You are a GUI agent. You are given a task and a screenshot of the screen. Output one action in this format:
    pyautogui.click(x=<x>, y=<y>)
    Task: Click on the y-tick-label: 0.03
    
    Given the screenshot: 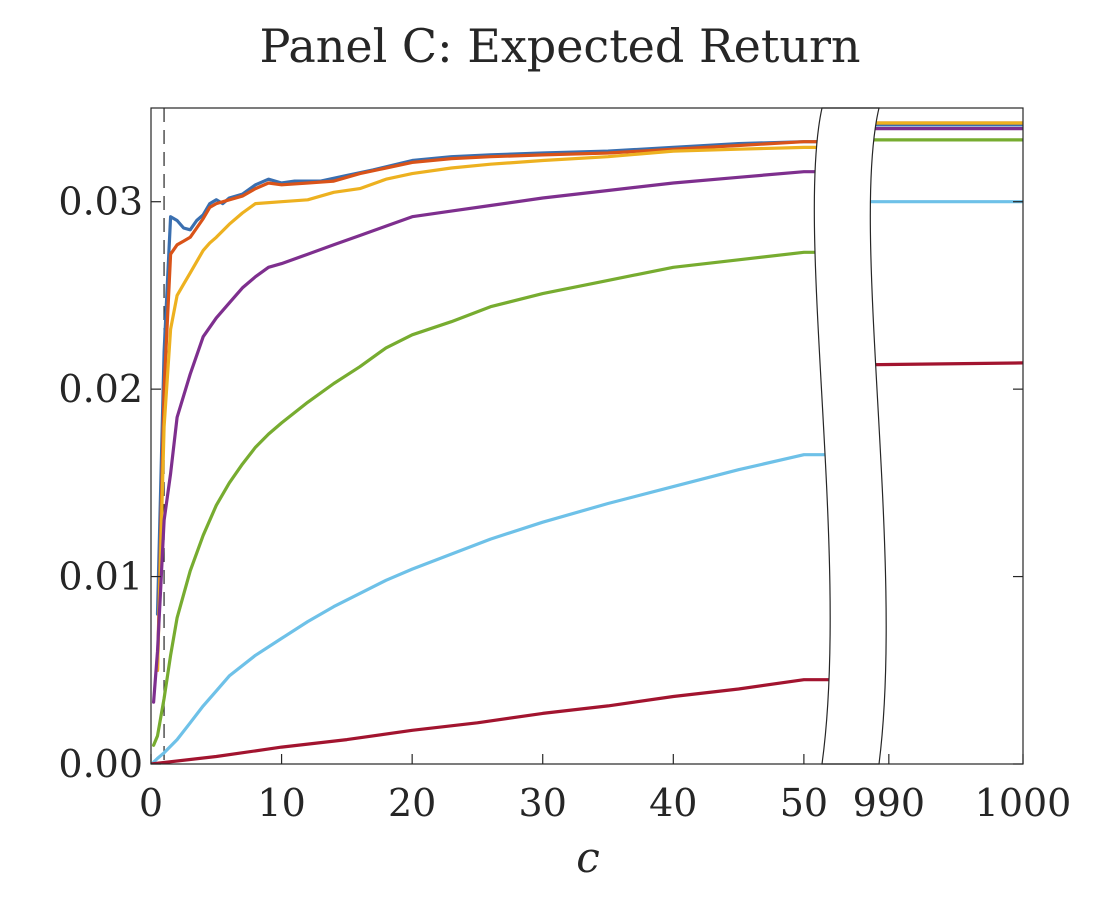 What is the action you would take?
    pyautogui.click(x=100, y=202)
    